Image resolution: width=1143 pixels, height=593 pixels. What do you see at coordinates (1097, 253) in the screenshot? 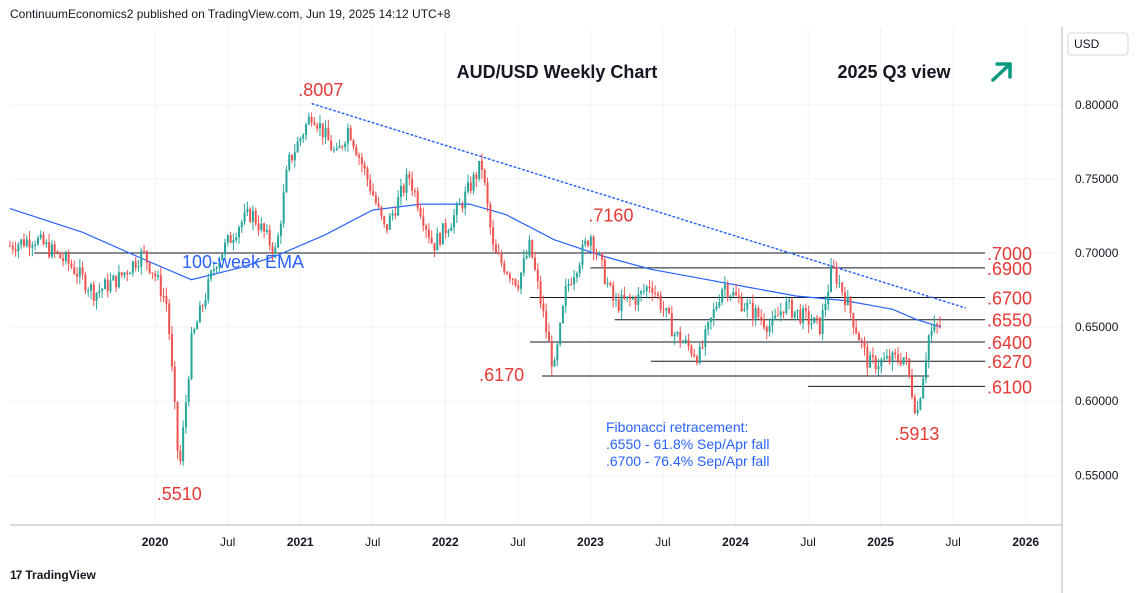
I see `y-tick-label: 0.70000` at bounding box center [1097, 253].